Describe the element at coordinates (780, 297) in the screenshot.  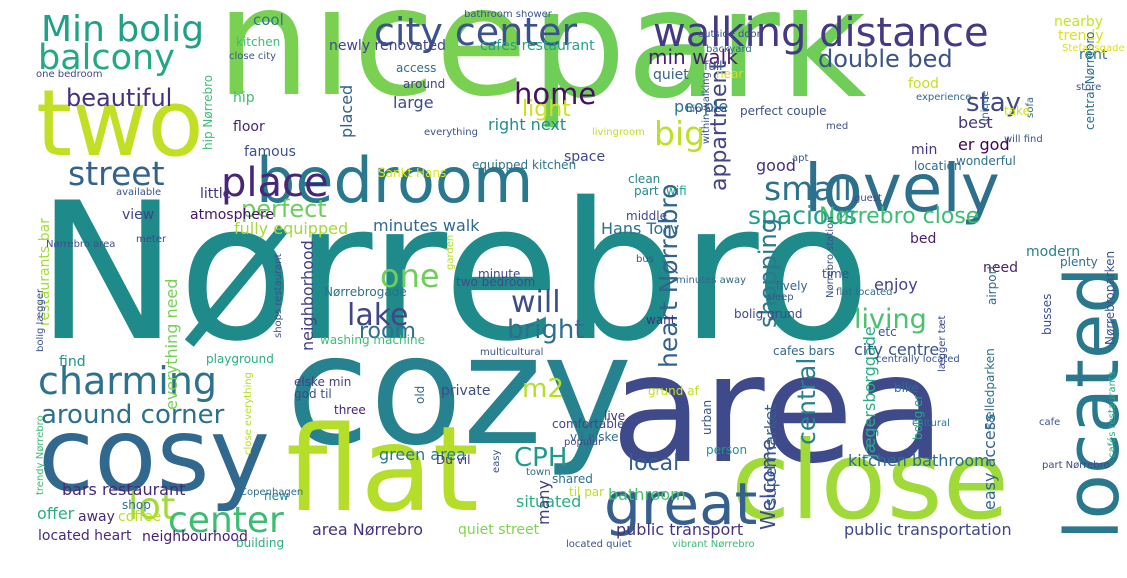
I see `word-sleep: sleep` at that location.